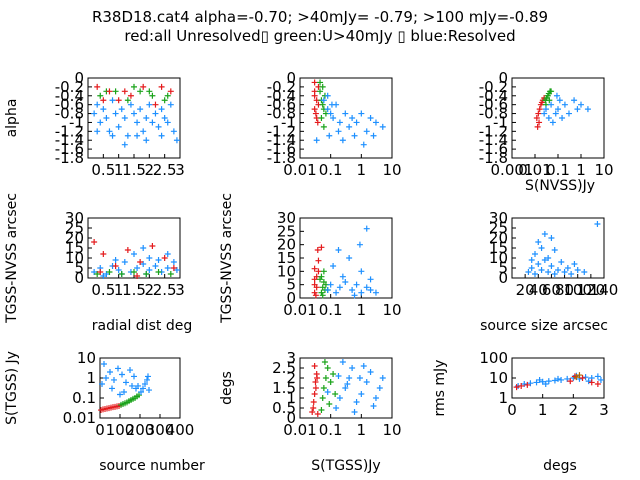 The image size is (640, 480). Describe the element at coordinates (160, 430) in the screenshot. I see `x-tick-label: 300` at that location.